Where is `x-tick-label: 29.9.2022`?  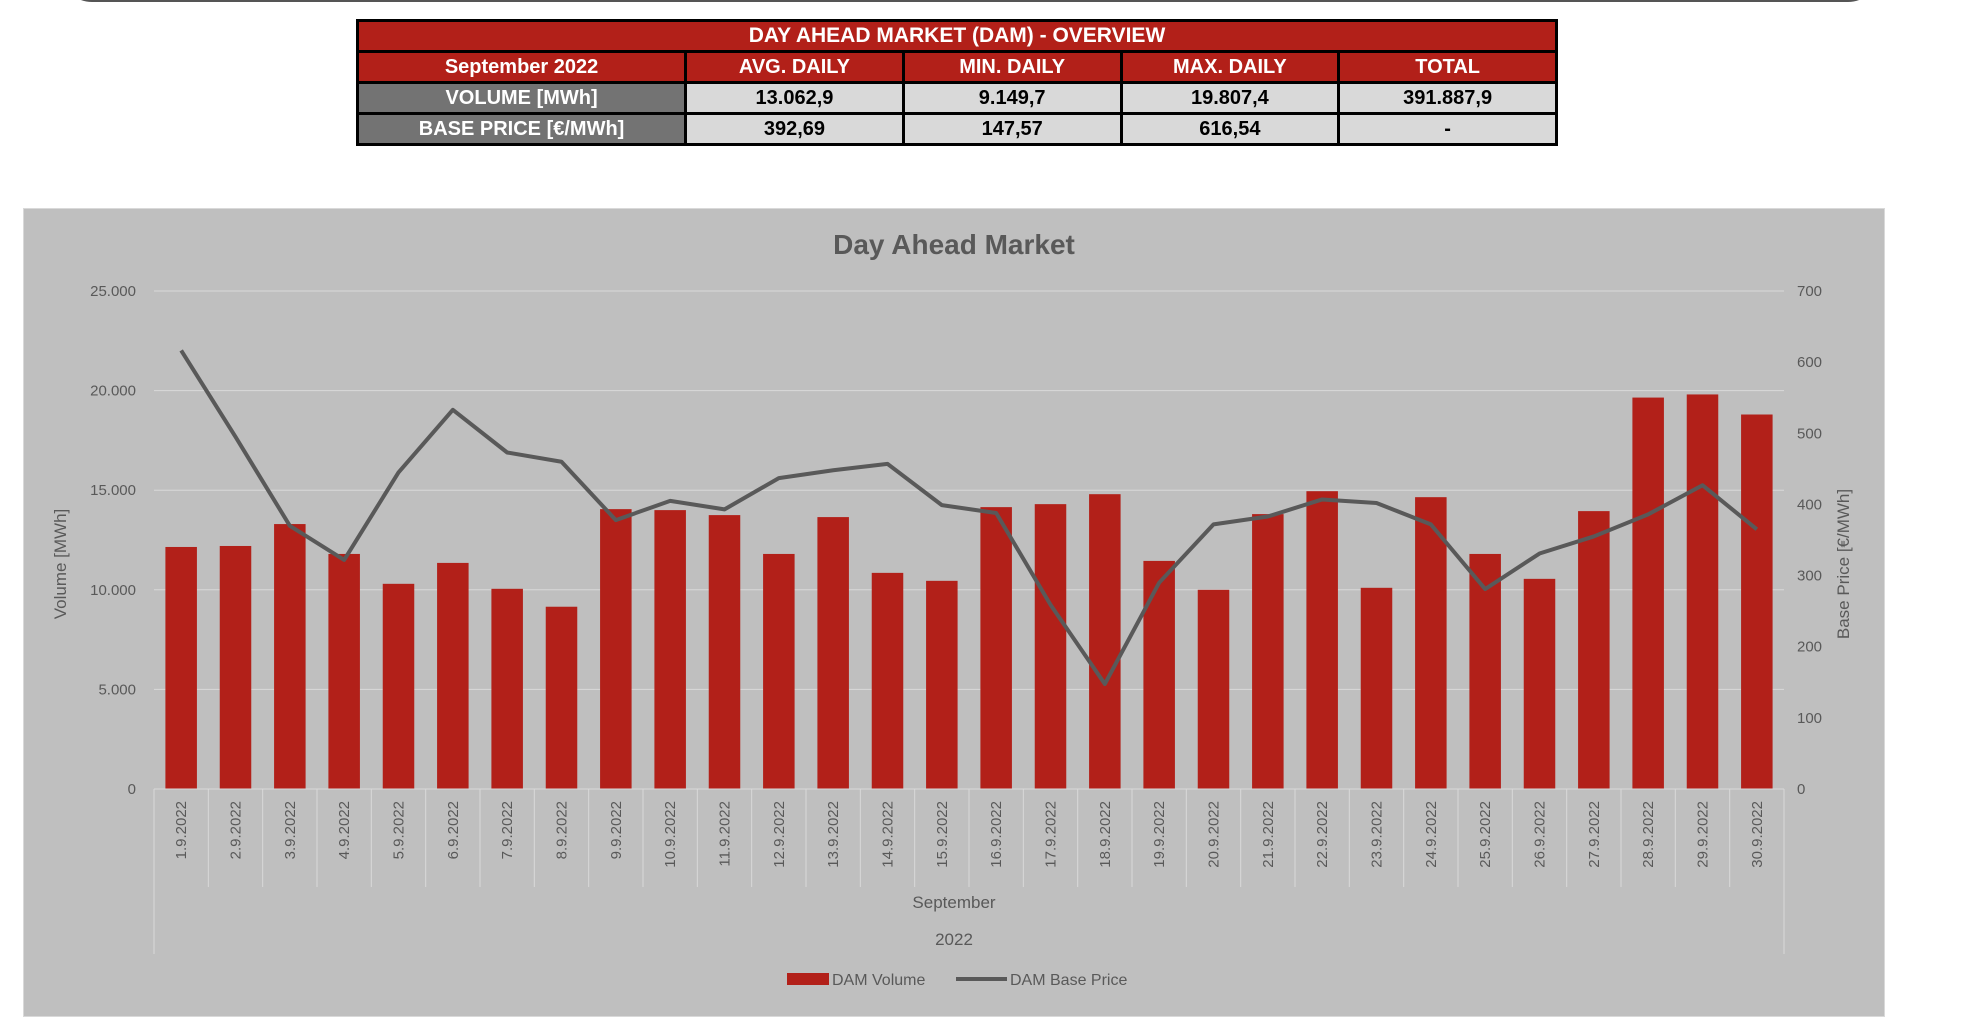
x-tick-label: 29.9.2022 is located at coordinates (1703, 834).